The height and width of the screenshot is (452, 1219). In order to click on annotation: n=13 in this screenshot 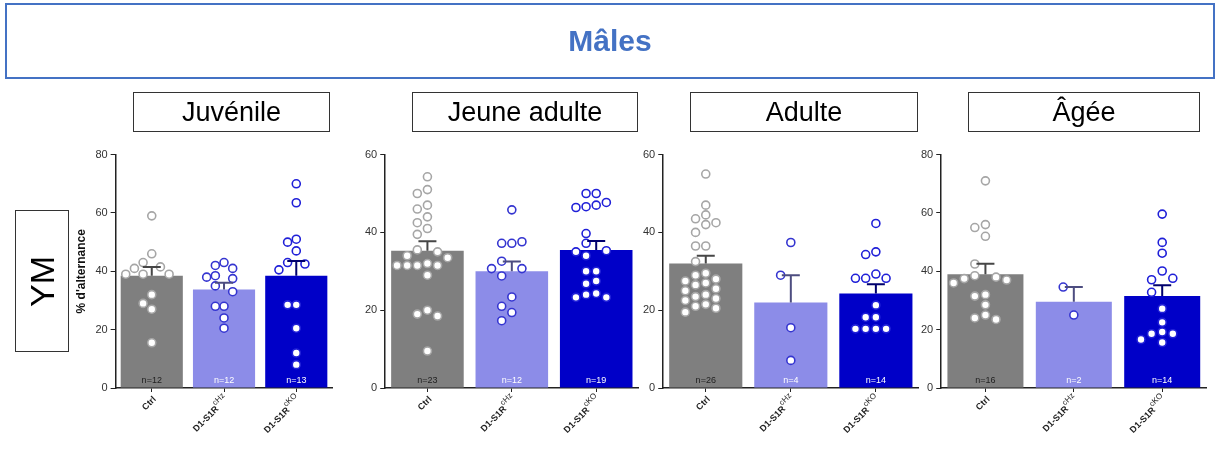, I will do `click(296, 379)`.